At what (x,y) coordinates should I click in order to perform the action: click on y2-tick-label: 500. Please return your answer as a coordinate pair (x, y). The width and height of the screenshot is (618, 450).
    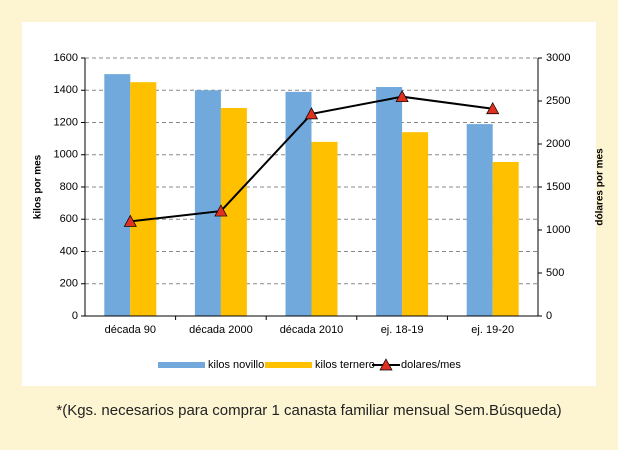
    Looking at the image, I should click on (555, 273).